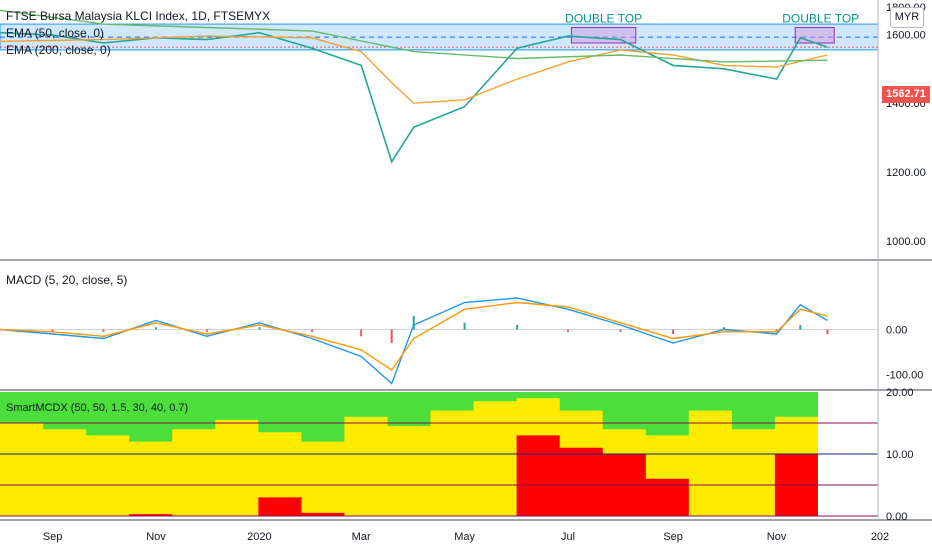 This screenshot has width=932, height=550. I want to click on currency-button: MYR, so click(907, 17).